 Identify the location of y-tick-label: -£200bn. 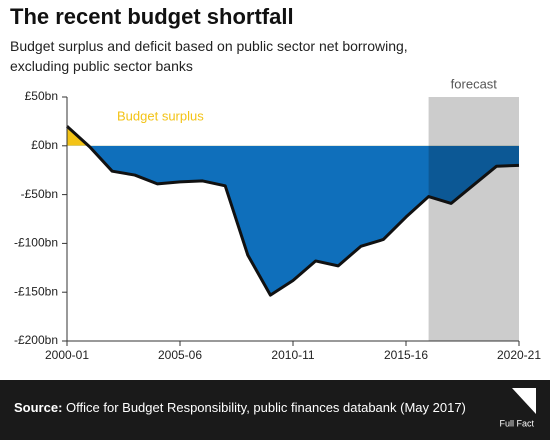
(36, 340).